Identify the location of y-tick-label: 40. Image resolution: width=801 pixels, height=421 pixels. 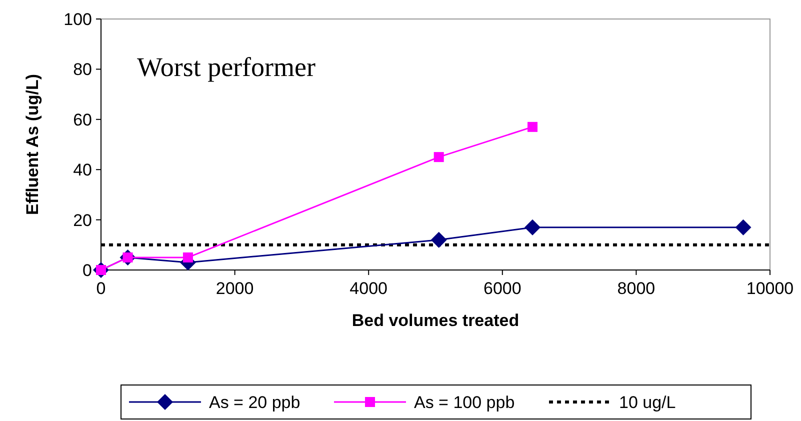
(82, 170).